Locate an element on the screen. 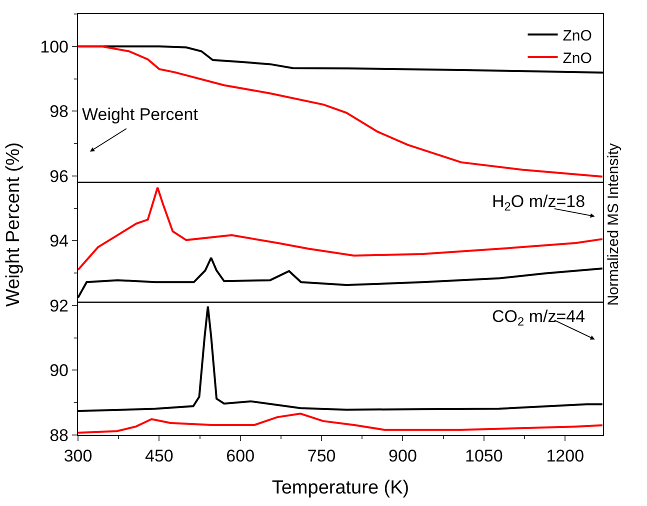 Image resolution: width=647 pixels, height=506 pixels. y-tick-label: 96 is located at coordinates (59, 176).